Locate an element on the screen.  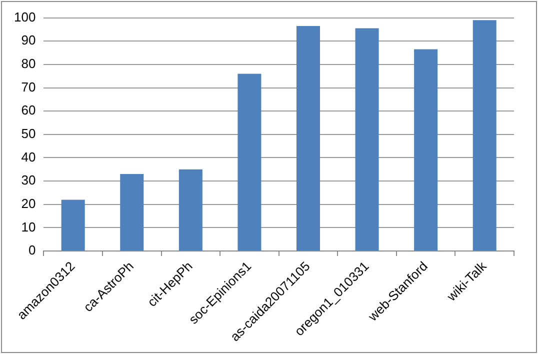
y-tick-label: 50 is located at coordinates (28, 133).